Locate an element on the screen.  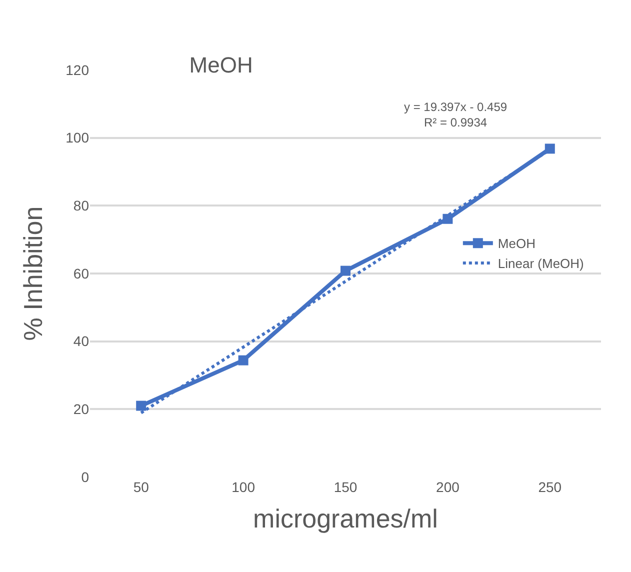
x-tick-label: 150 is located at coordinates (346, 487).